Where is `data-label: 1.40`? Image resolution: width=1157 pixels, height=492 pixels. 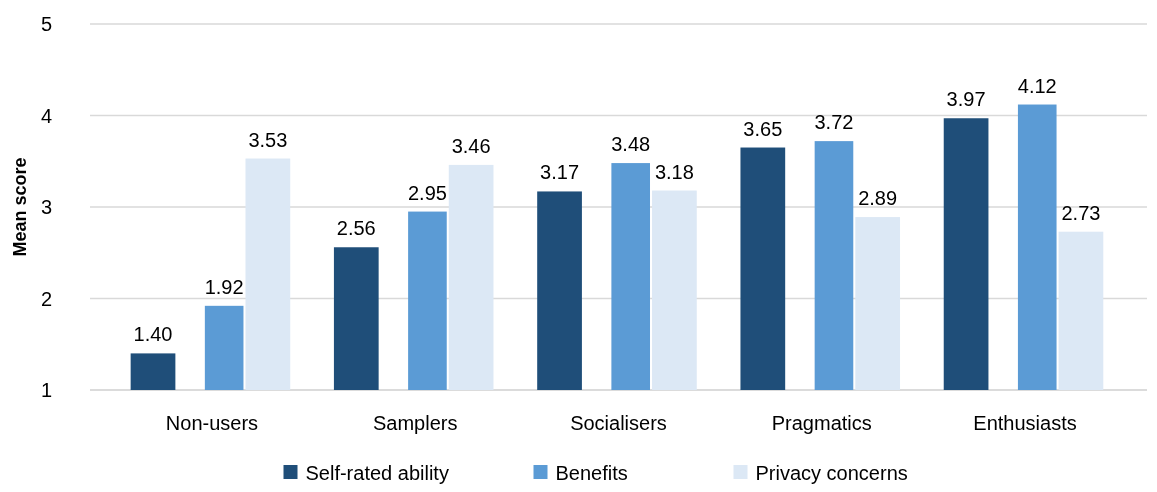
data-label: 1.40 is located at coordinates (153, 334).